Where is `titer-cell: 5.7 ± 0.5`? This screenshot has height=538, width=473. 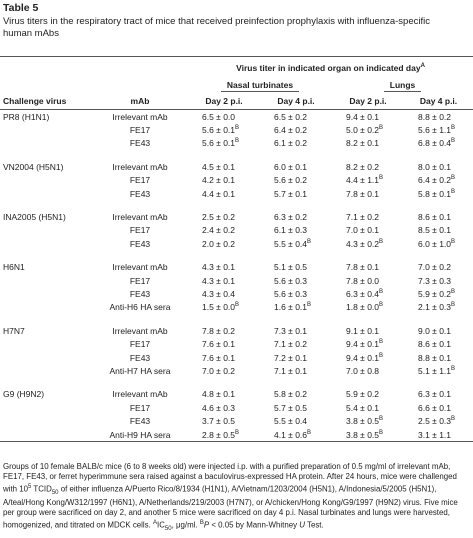
titer-cell: 5.7 ± 0.5 is located at coordinates (291, 407).